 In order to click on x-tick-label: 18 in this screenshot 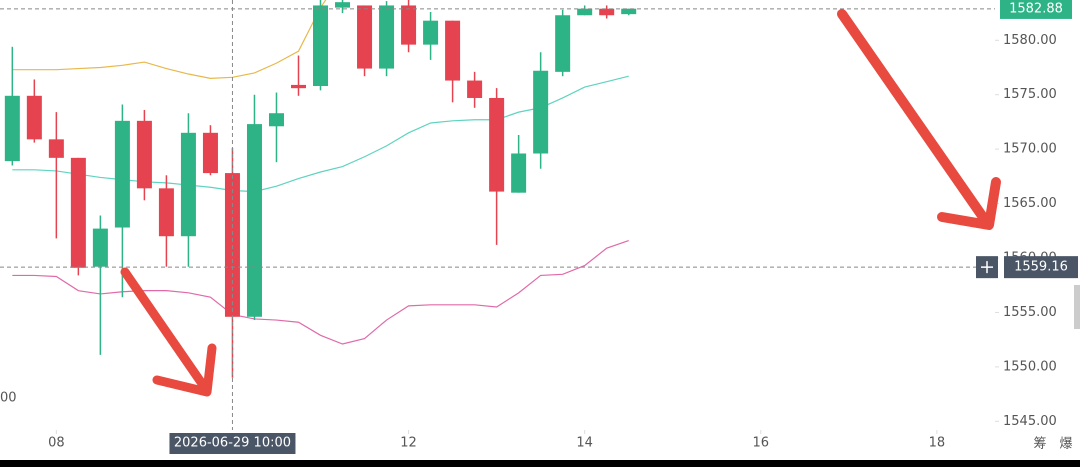, I will do `click(937, 443)`.